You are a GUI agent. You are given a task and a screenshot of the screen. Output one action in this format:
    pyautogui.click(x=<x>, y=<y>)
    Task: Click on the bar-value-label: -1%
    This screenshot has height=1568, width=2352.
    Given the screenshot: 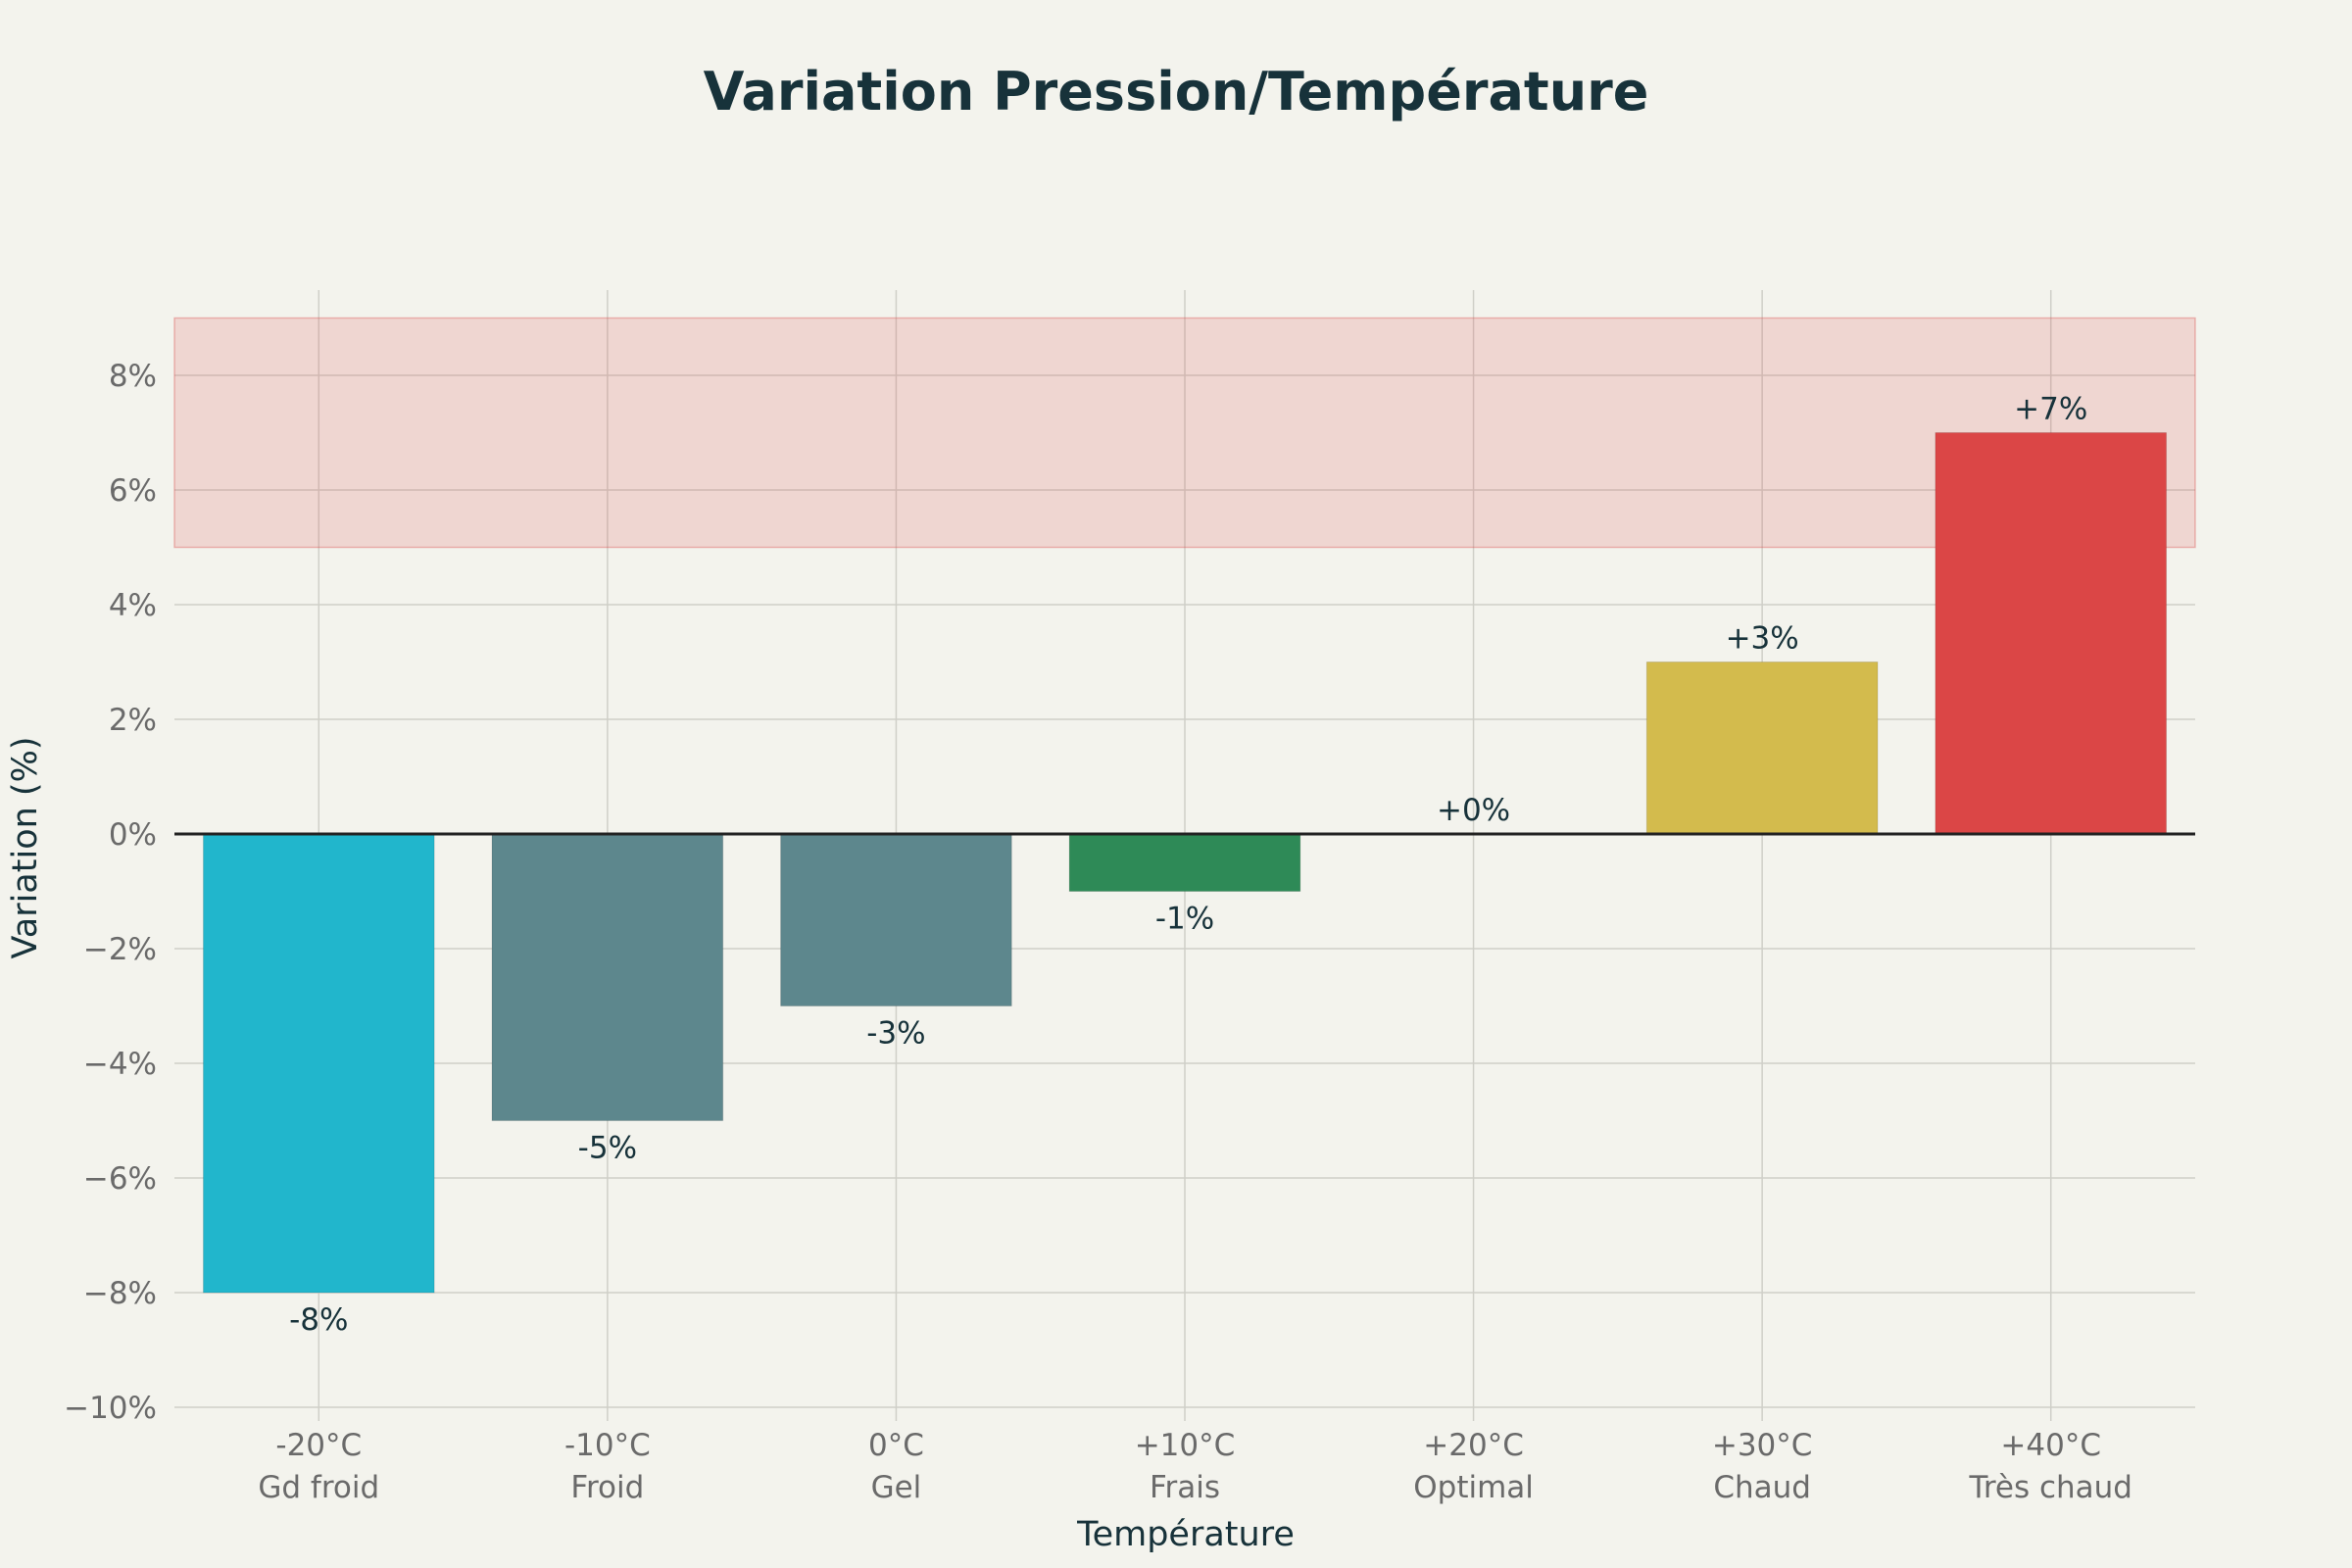 What is the action you would take?
    pyautogui.click(x=1184, y=919)
    